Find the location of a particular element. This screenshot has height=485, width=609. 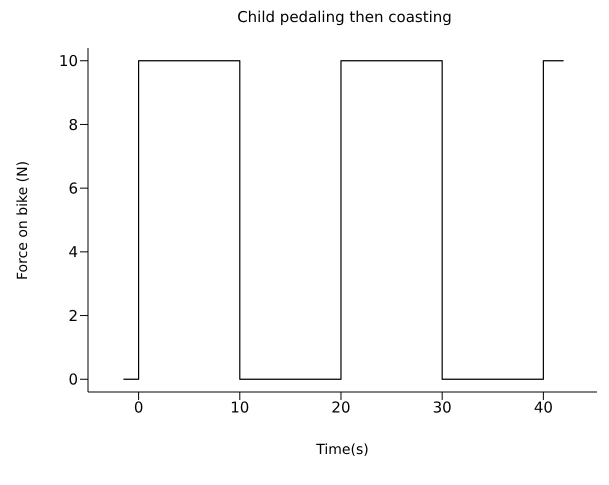

y-tick-label: 4 is located at coordinates (73, 252).